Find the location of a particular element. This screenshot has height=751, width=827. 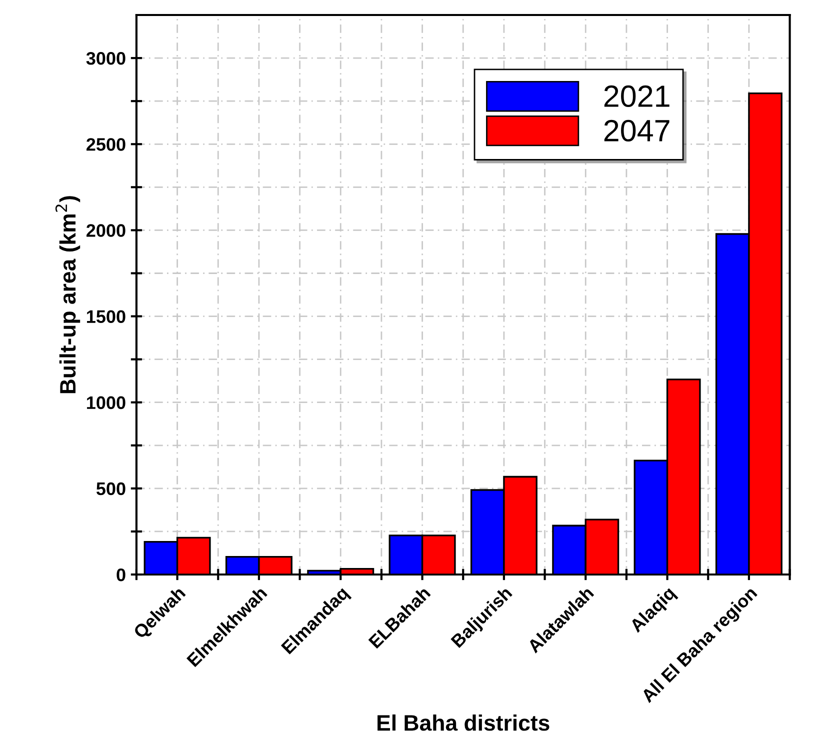

y-tick-label: 3000 is located at coordinates (106, 58).